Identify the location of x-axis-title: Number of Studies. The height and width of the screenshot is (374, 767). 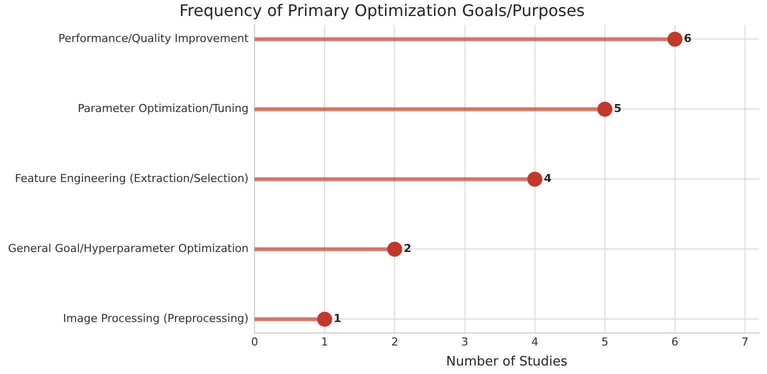
(507, 362).